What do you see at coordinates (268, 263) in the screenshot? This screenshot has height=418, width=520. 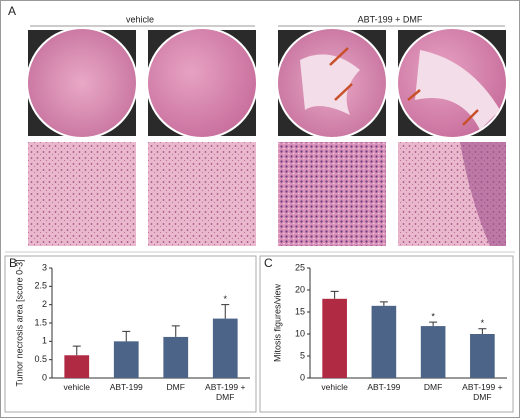 I see `panel-label: C` at bounding box center [268, 263].